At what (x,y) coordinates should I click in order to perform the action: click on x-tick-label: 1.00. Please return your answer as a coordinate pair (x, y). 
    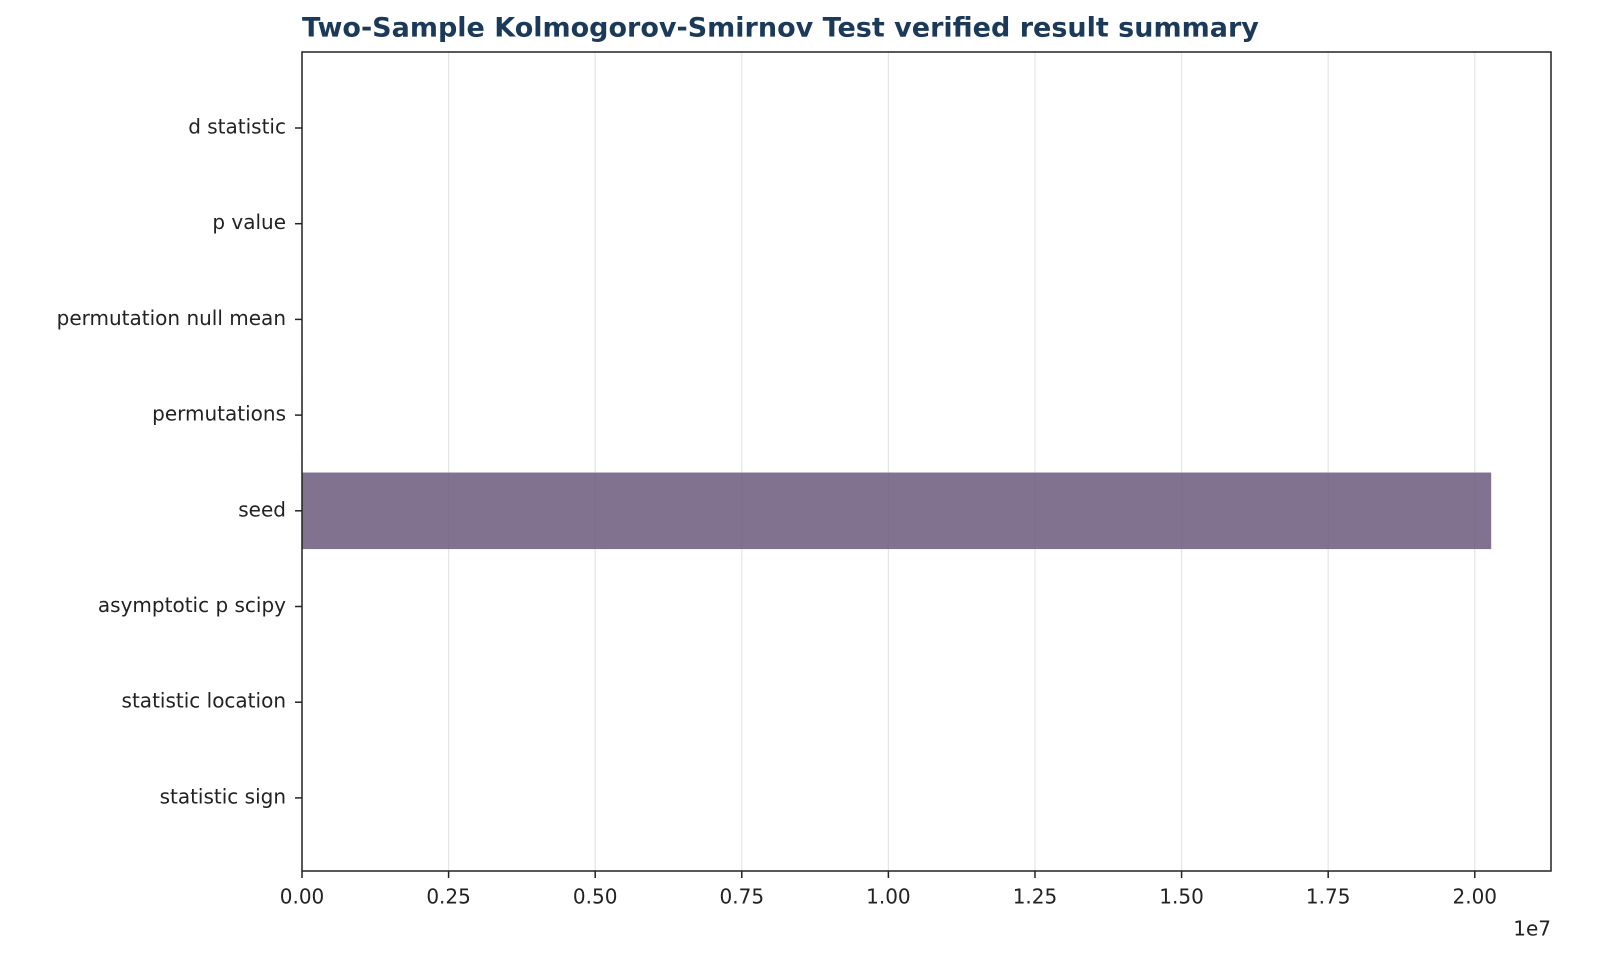
    Looking at the image, I should click on (888, 897).